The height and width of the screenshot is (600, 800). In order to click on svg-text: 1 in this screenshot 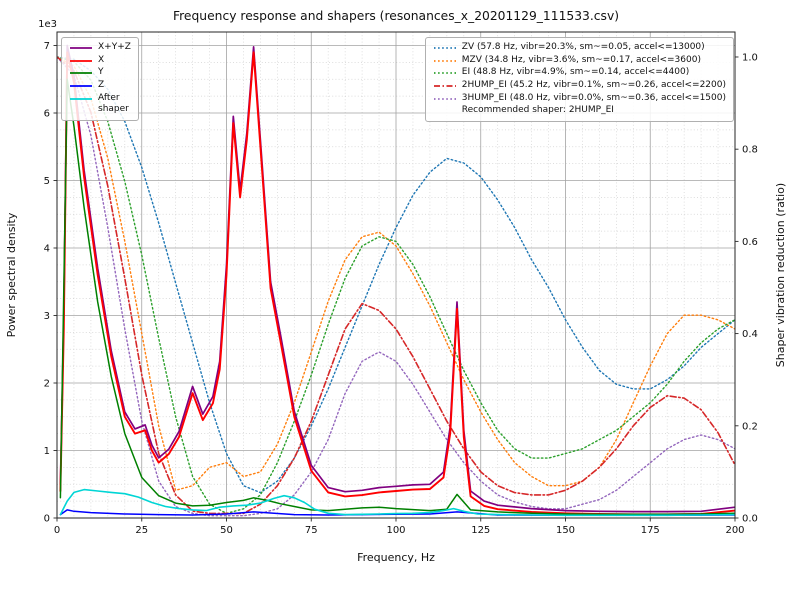, I will do `click(47, 451)`.